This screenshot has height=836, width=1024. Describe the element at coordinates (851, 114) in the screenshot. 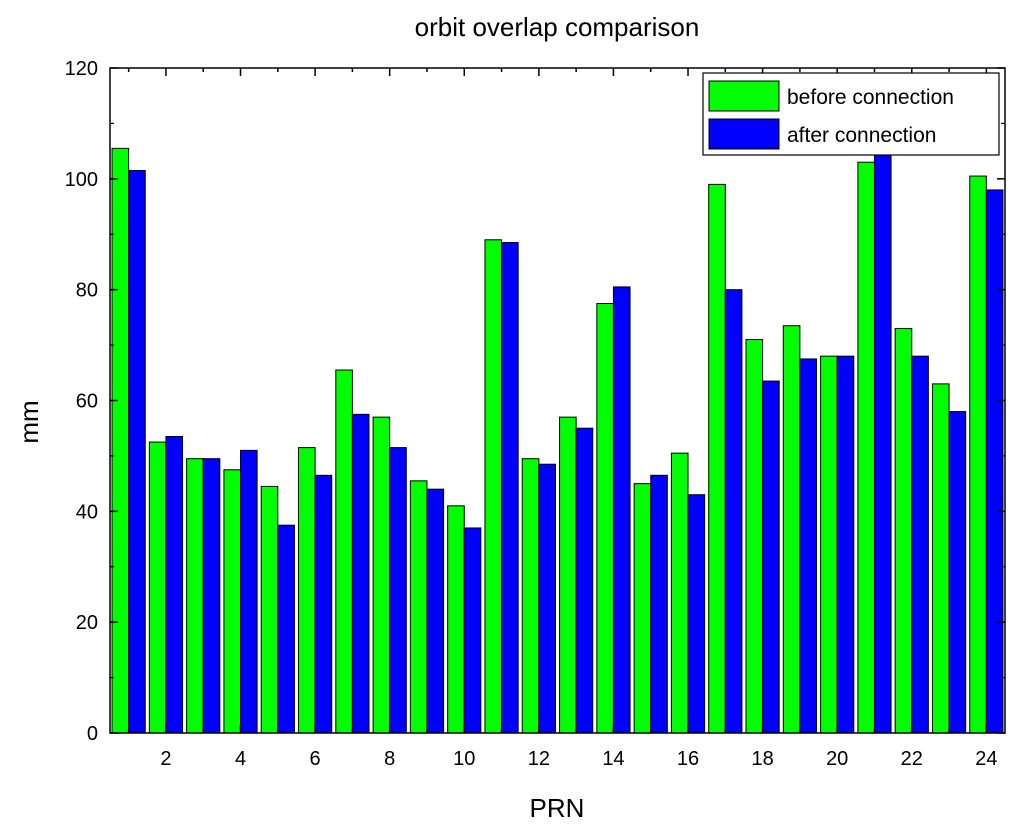

I see `legend: before connection after connection` at that location.